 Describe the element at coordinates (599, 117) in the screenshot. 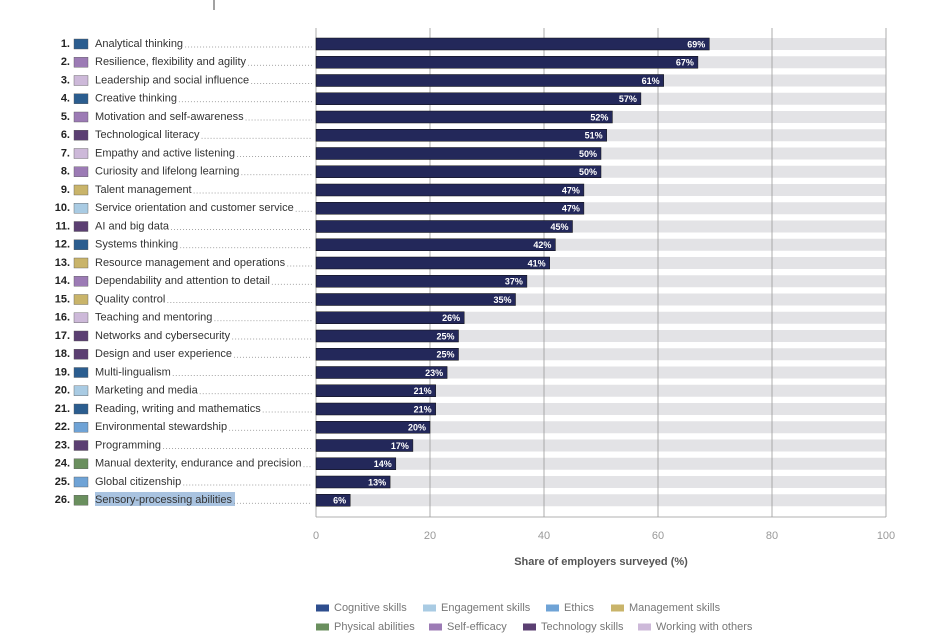

I see `value-label: 52%` at that location.